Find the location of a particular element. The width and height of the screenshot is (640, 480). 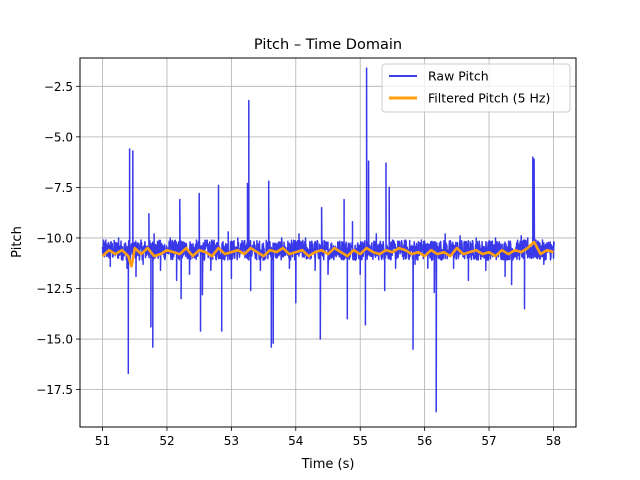

x-tick-label: 55 is located at coordinates (360, 441).